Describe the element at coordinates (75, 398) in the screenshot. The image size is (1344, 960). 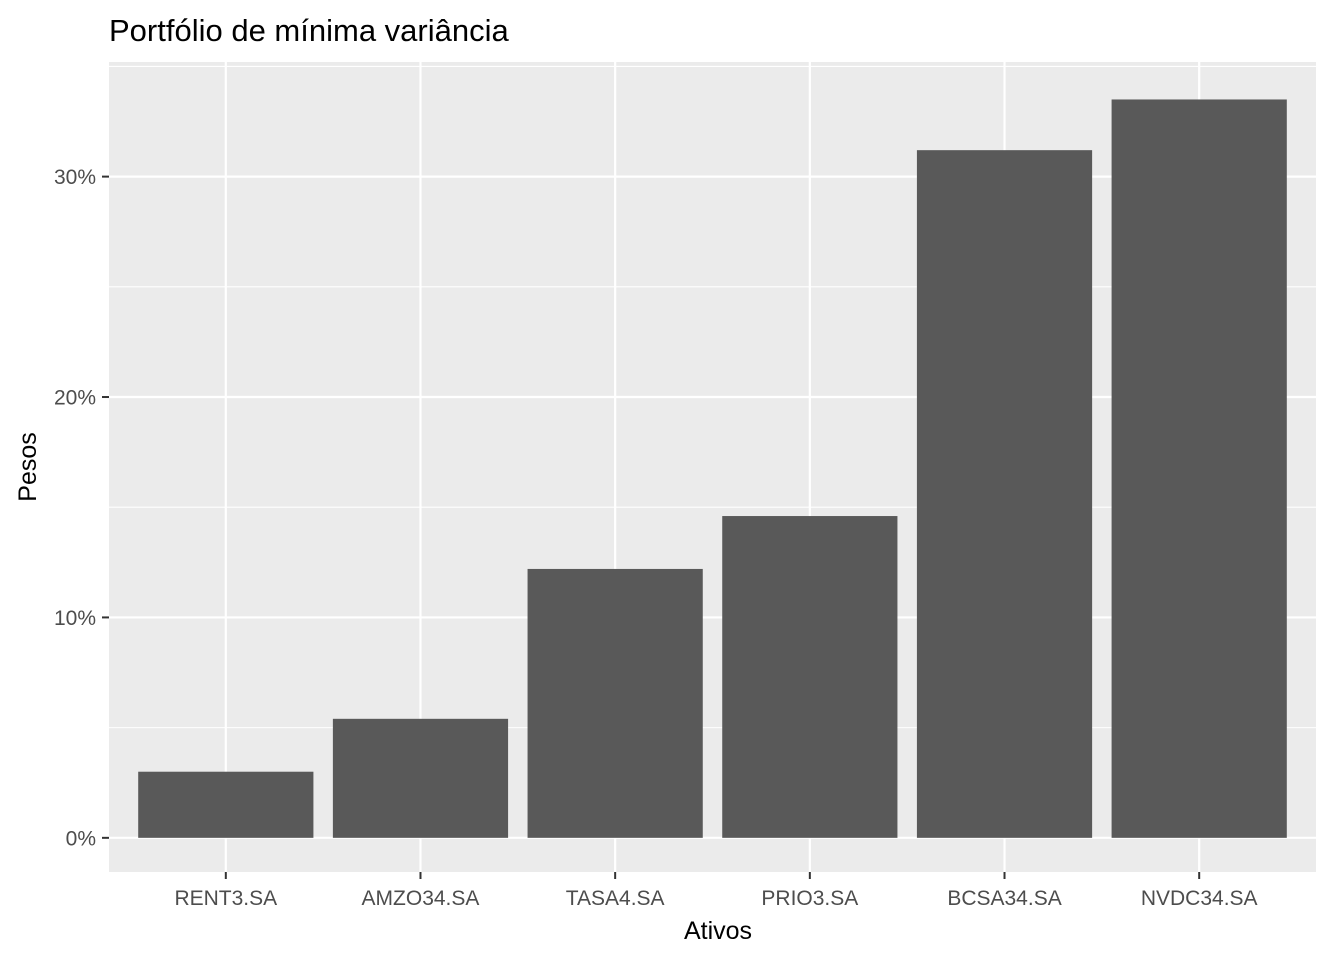
I see `y-tick-label: 20%` at that location.